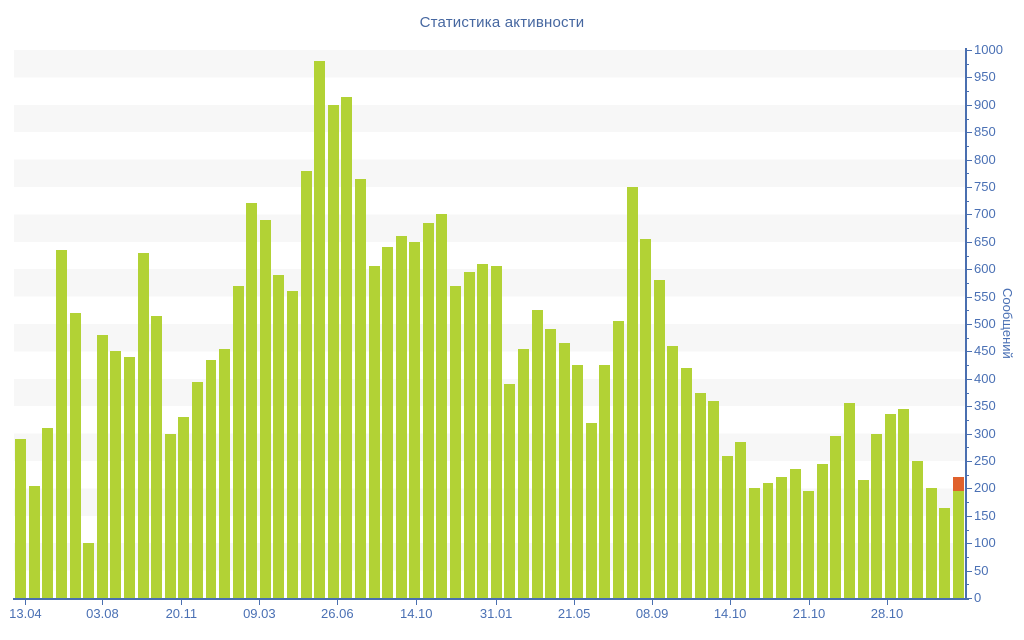 The width and height of the screenshot is (1024, 640). Describe the element at coordinates (259, 613) in the screenshot. I see `x-tick-label: 09.03` at that location.